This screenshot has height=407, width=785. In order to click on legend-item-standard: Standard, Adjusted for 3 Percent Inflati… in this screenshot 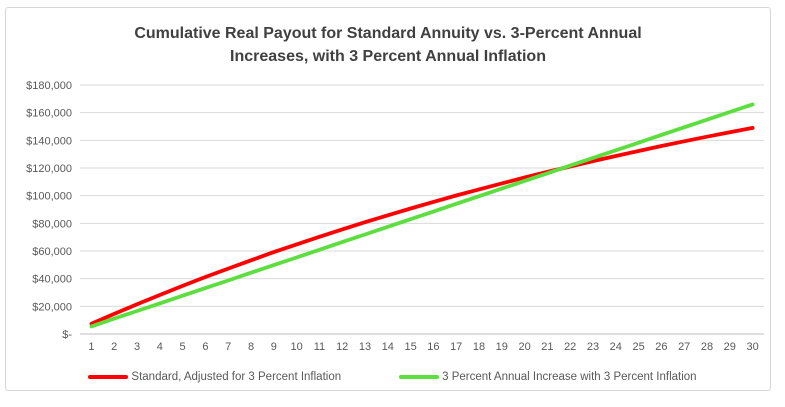, I will do `click(214, 377)`.